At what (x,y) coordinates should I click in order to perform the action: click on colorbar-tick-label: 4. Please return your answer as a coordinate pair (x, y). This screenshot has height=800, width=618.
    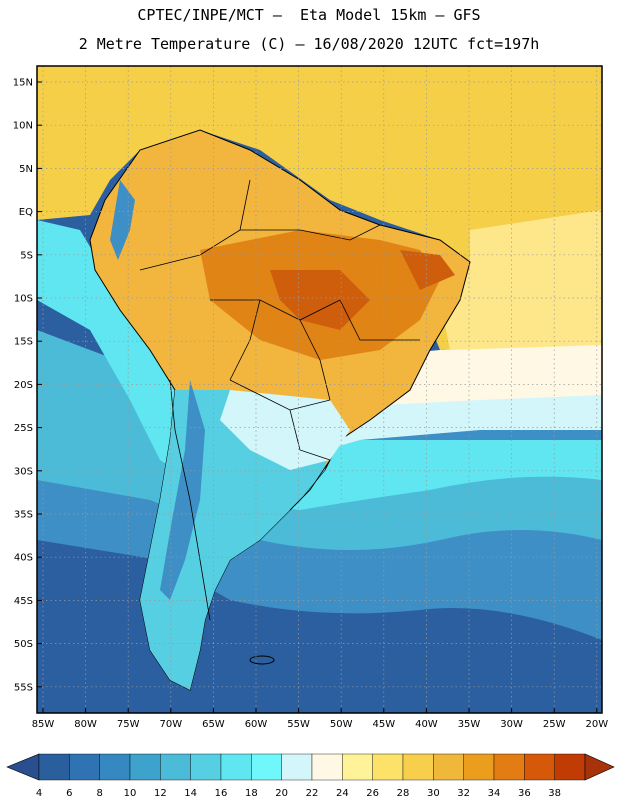
    Looking at the image, I should click on (39, 793).